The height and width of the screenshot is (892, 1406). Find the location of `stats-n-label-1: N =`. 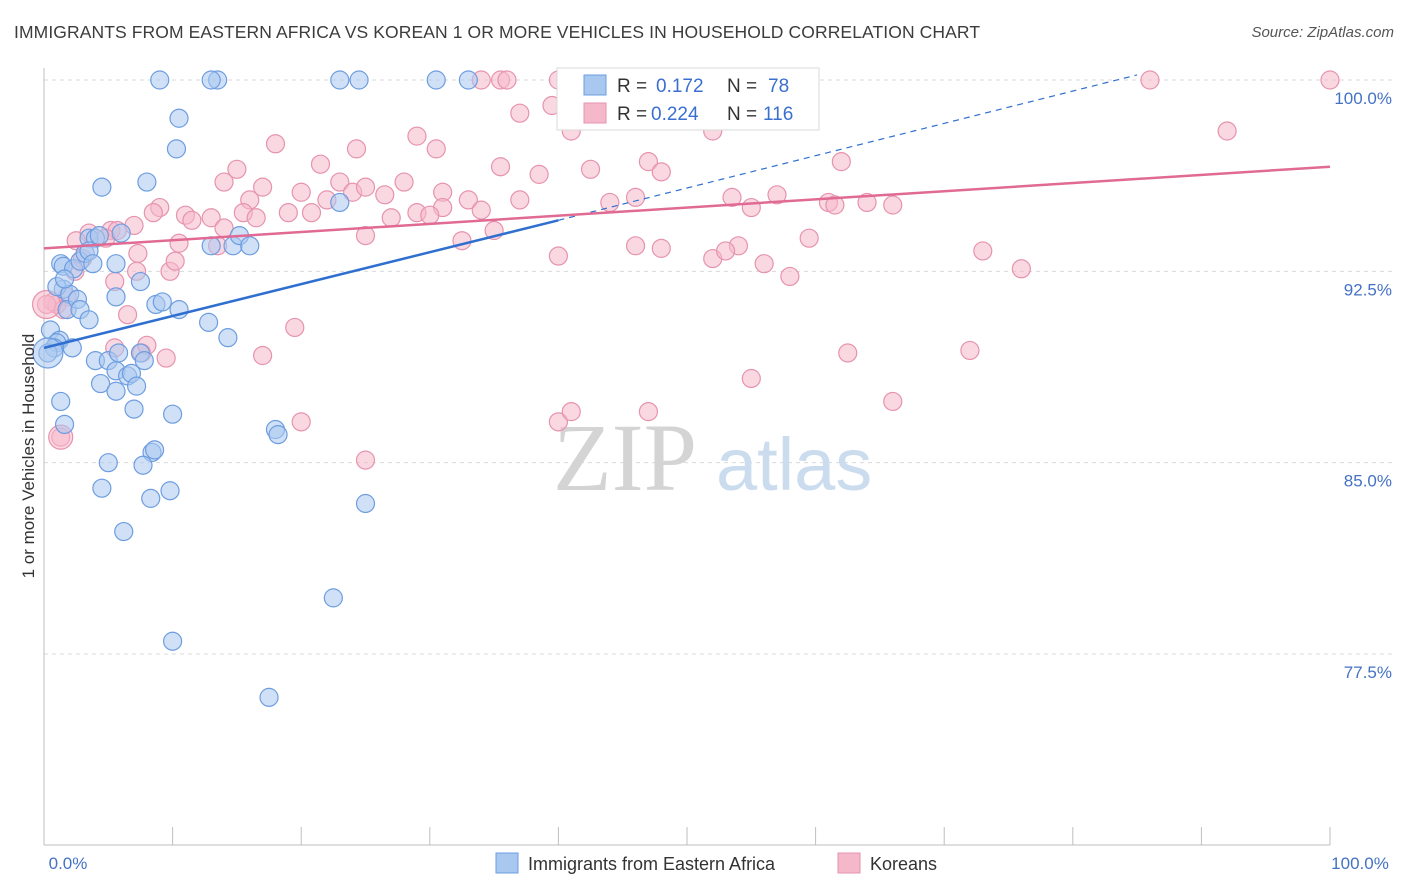

stats-n-label-1: N = is located at coordinates (742, 86).